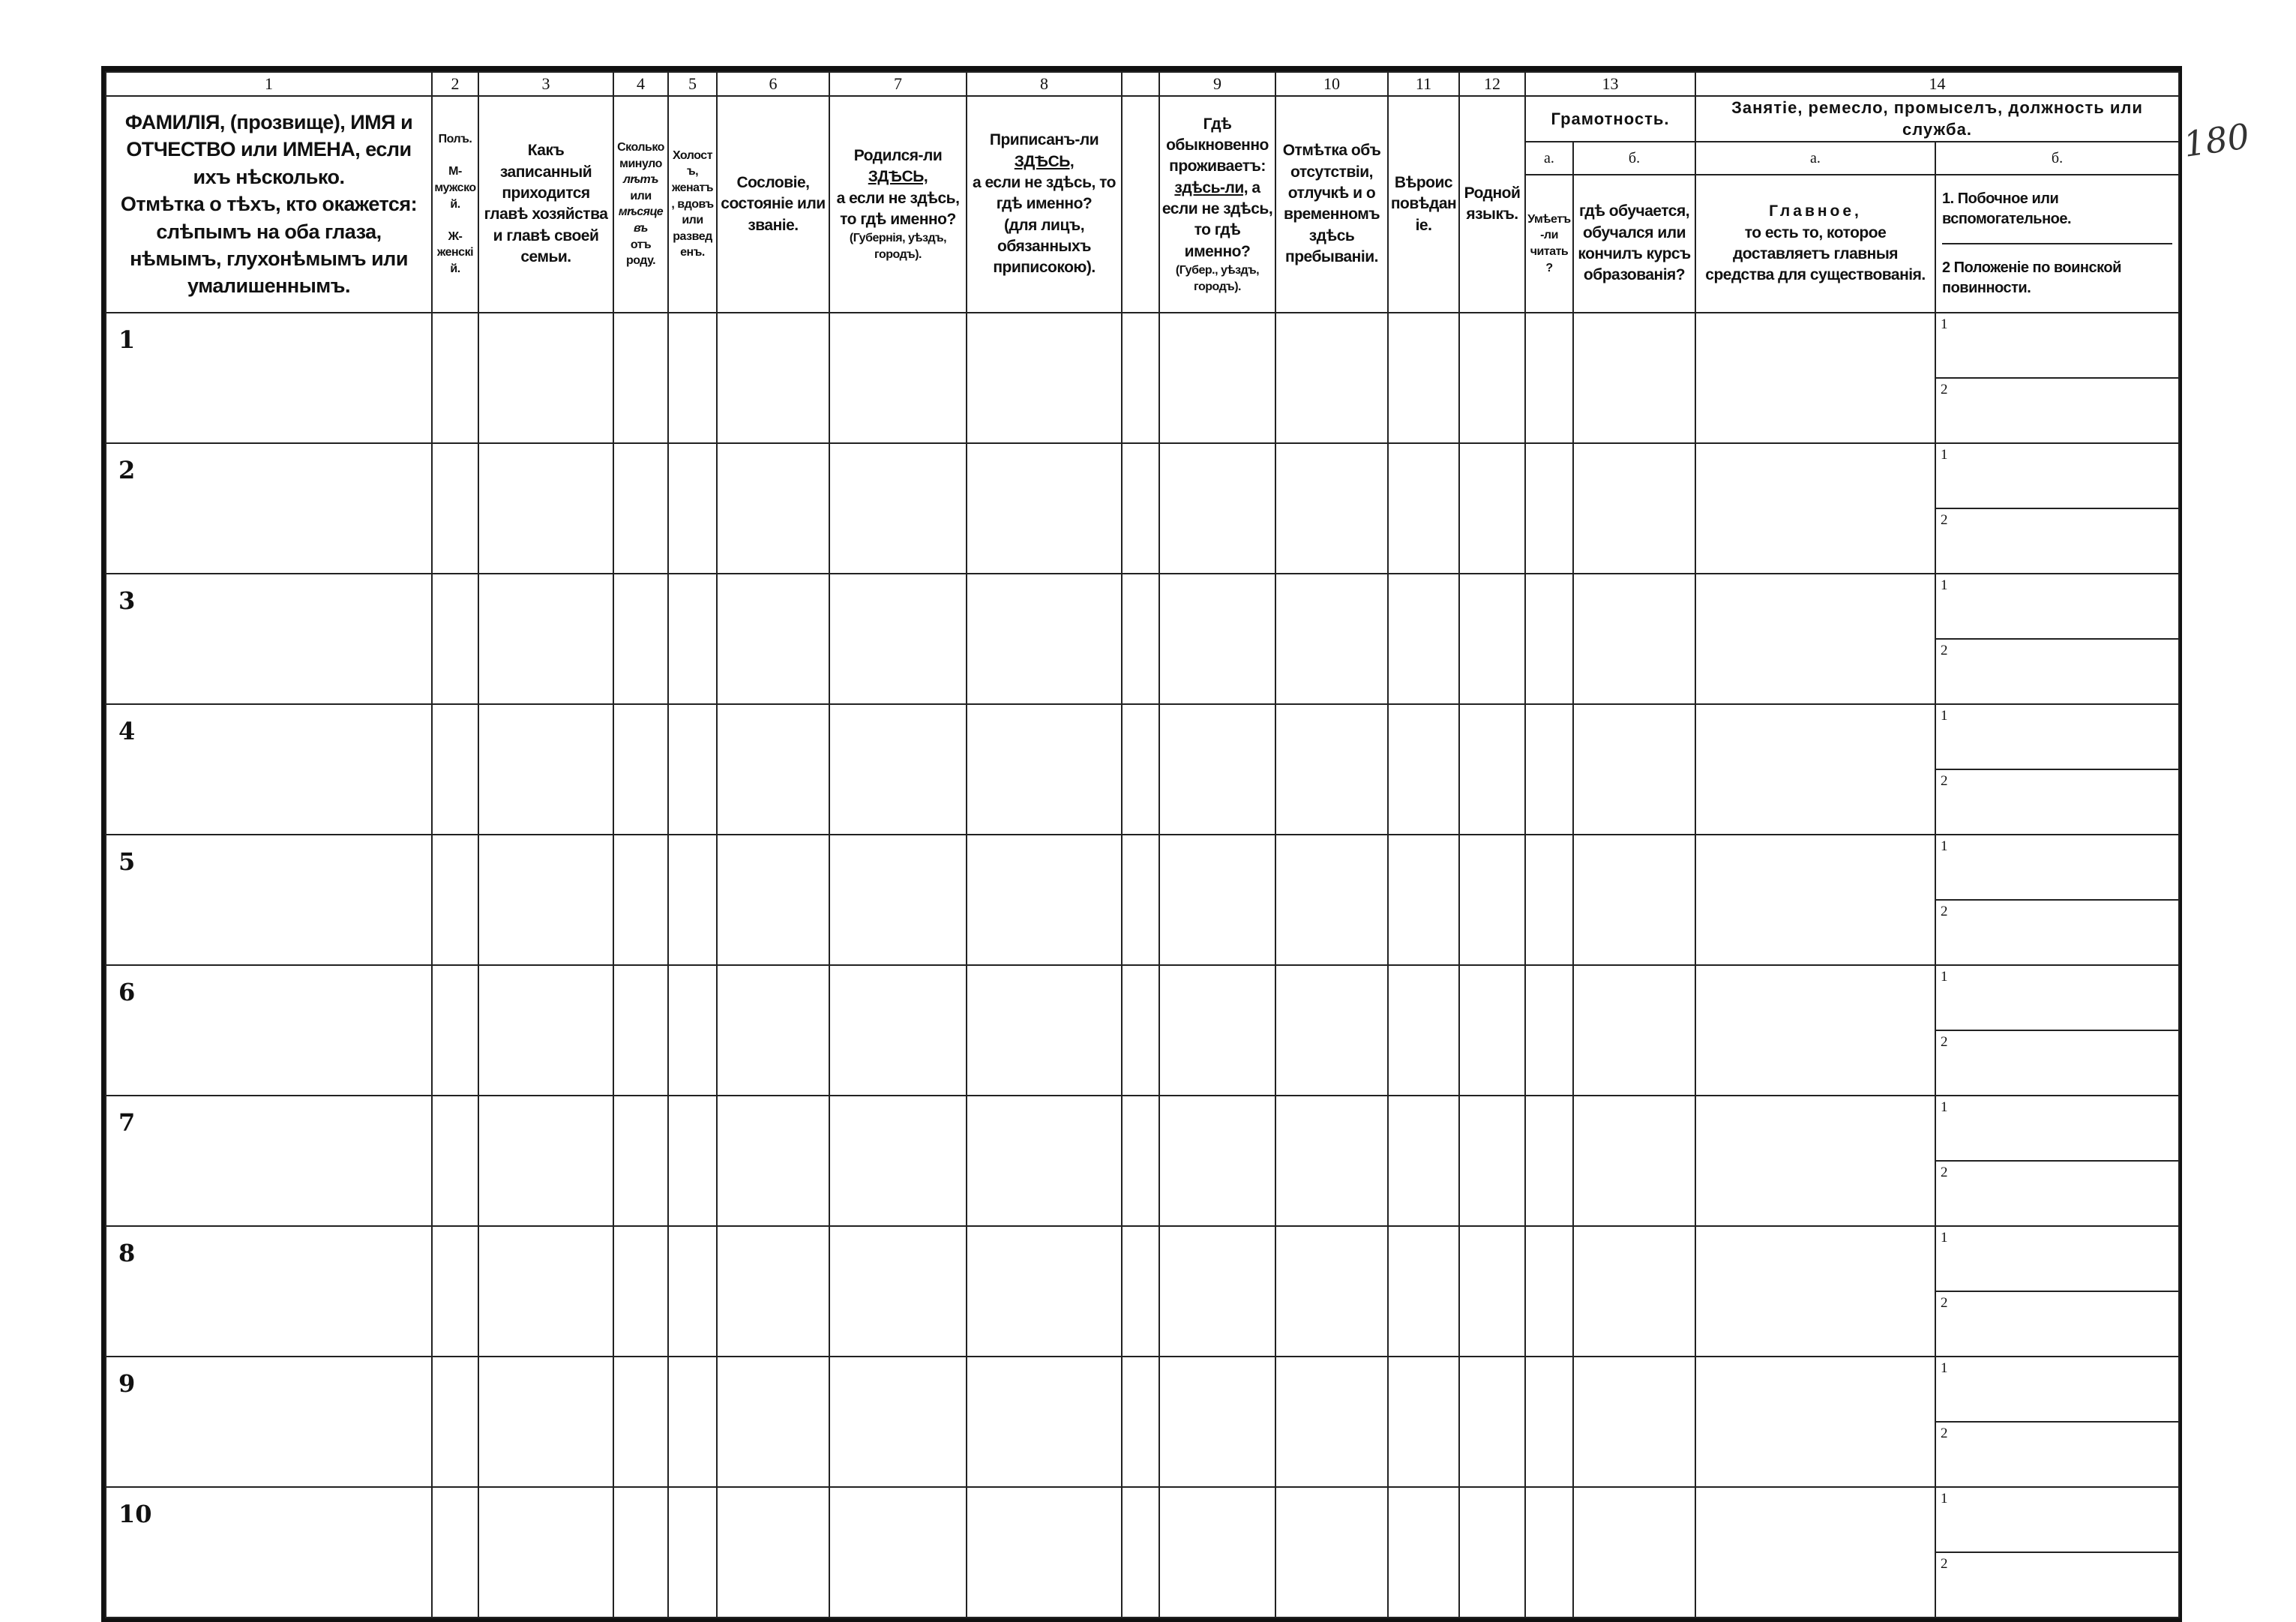 This screenshot has height=1622, width=2296. What do you see at coordinates (269, 1291) in the screenshot?
I see `person-name-cell: 8` at bounding box center [269, 1291].